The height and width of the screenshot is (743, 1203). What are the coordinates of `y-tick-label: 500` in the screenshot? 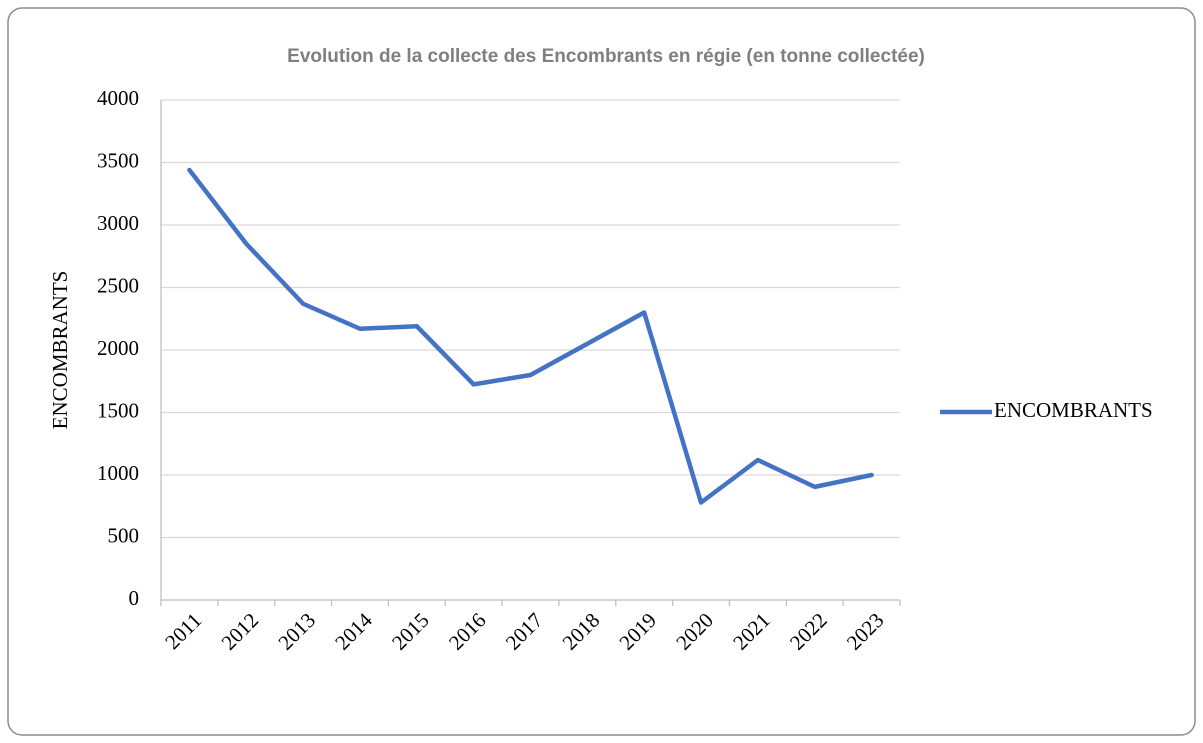 It's located at (124, 535).